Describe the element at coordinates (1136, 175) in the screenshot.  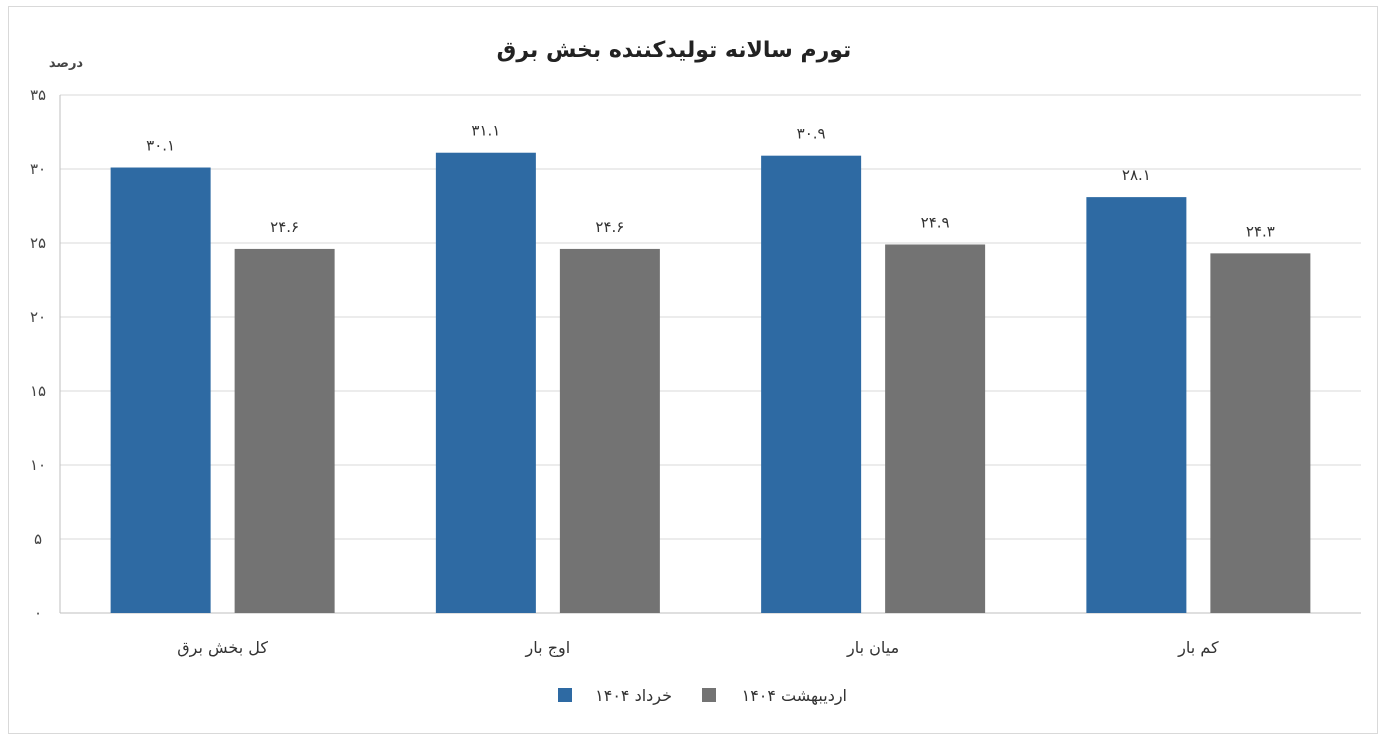
I see `data-label: ۲۸.۱` at that location.